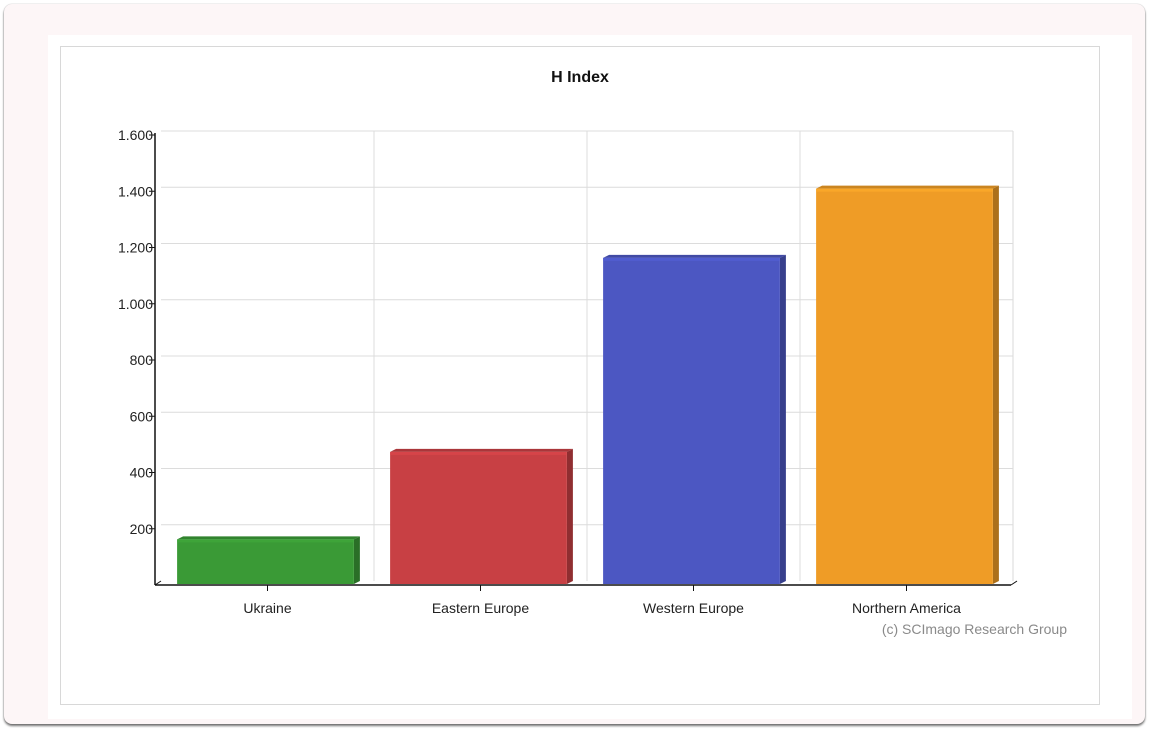 The width and height of the screenshot is (1149, 731). Describe the element at coordinates (135, 191) in the screenshot. I see `y-tick-label: 1.400` at that location.